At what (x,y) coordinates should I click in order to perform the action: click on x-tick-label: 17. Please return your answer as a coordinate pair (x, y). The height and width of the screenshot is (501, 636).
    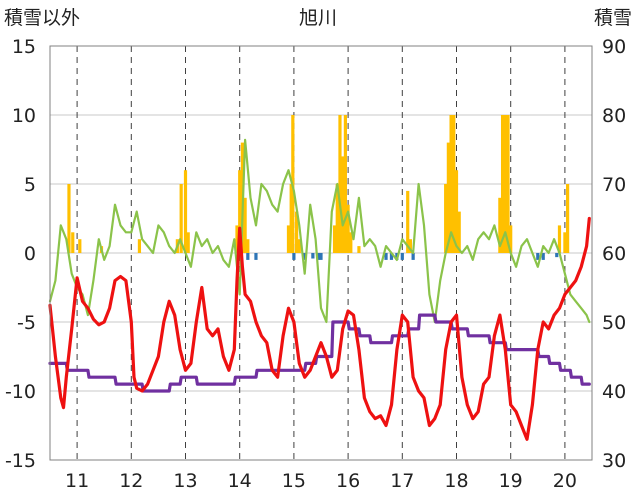
    Looking at the image, I should click on (402, 481).